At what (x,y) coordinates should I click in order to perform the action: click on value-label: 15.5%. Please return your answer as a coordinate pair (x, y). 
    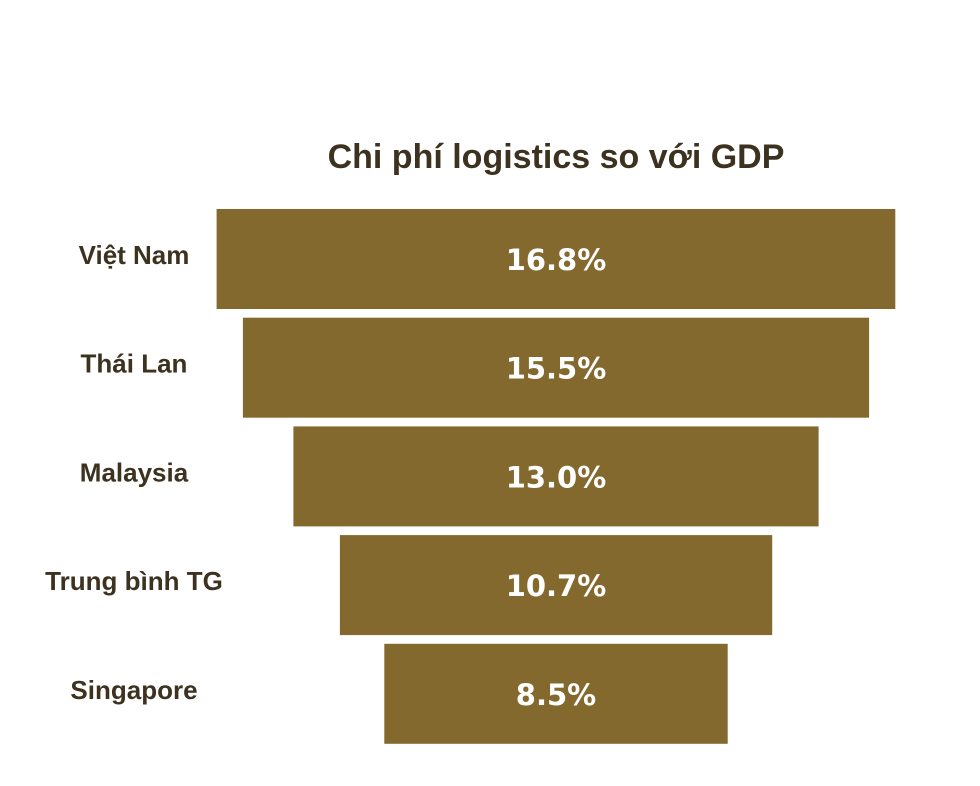
    Looking at the image, I should click on (556, 369).